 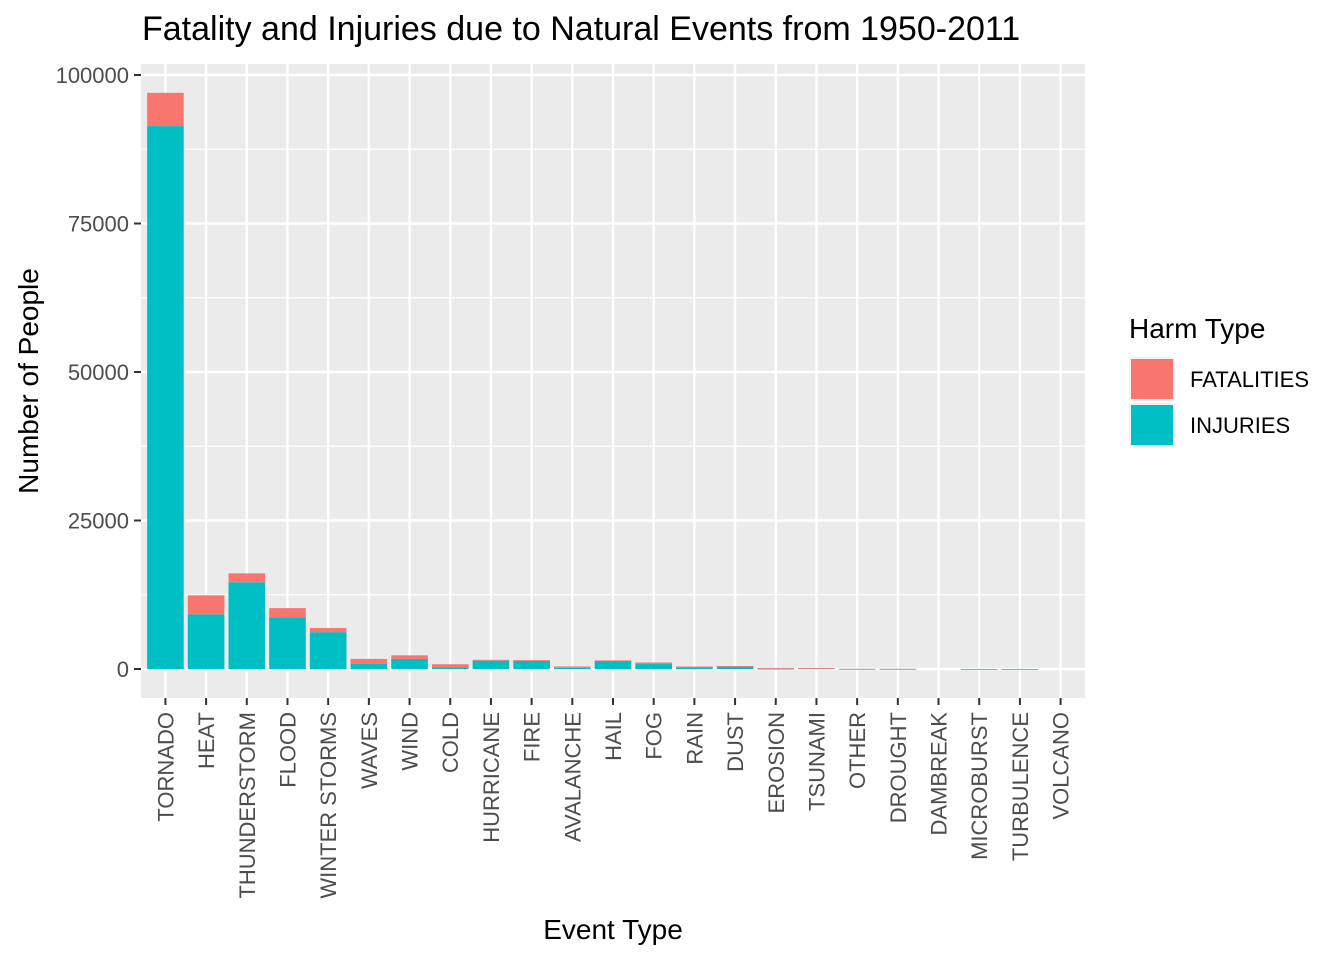 What do you see at coordinates (776, 762) in the screenshot?
I see `x-tick-label: EROSION` at bounding box center [776, 762].